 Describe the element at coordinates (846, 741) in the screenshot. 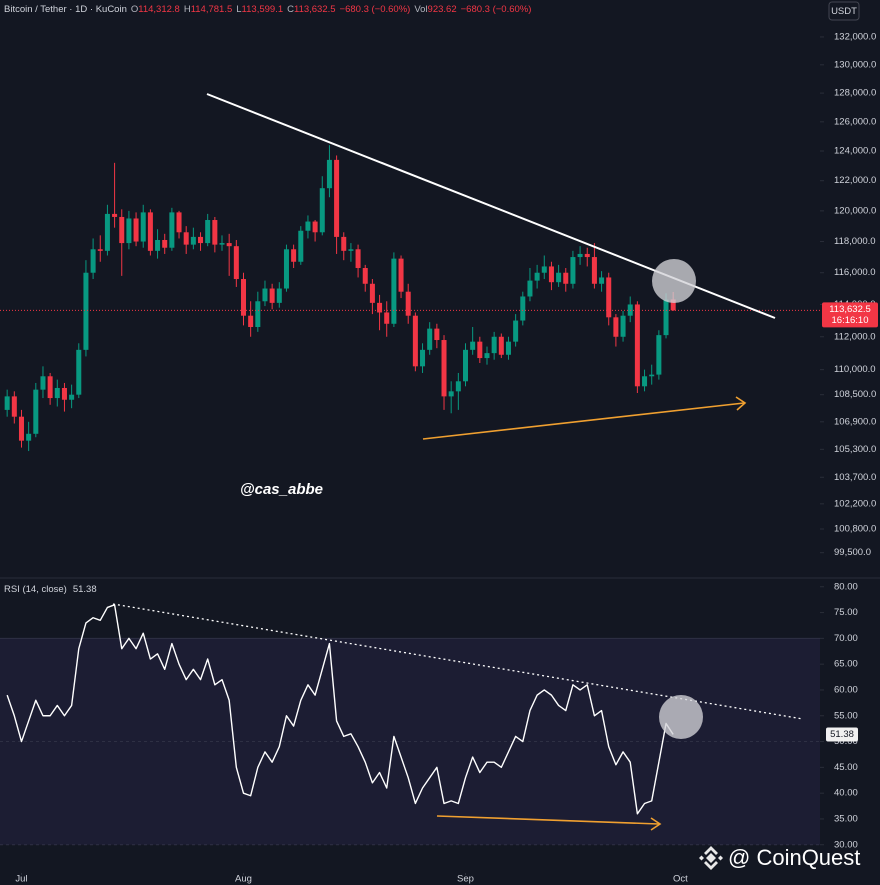

I see `y-tick-label: 50.00` at that location.